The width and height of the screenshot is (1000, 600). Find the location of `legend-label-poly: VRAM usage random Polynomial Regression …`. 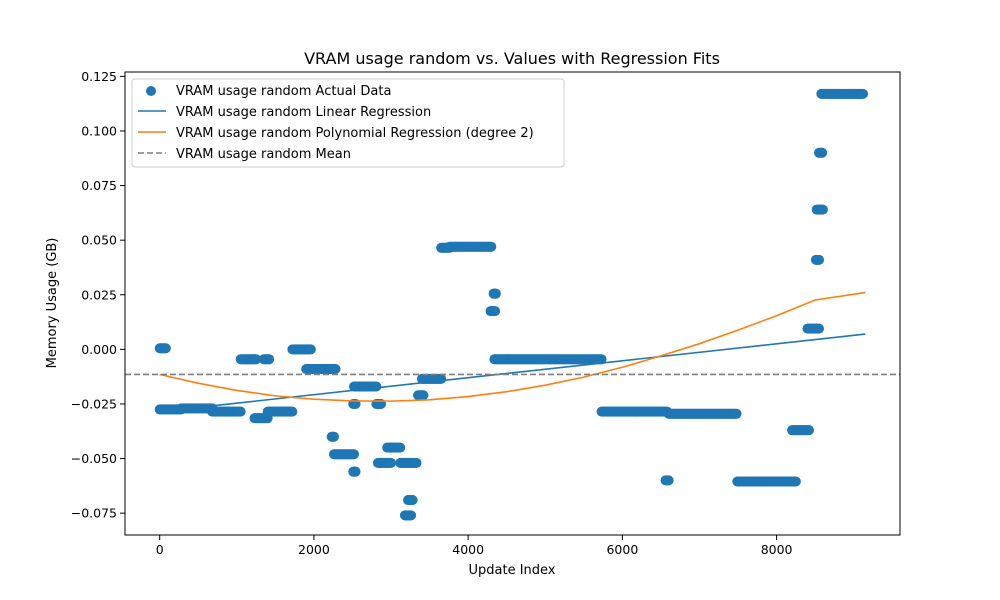

legend-label-poly: VRAM usage random Polynomial Regression … is located at coordinates (355, 133).